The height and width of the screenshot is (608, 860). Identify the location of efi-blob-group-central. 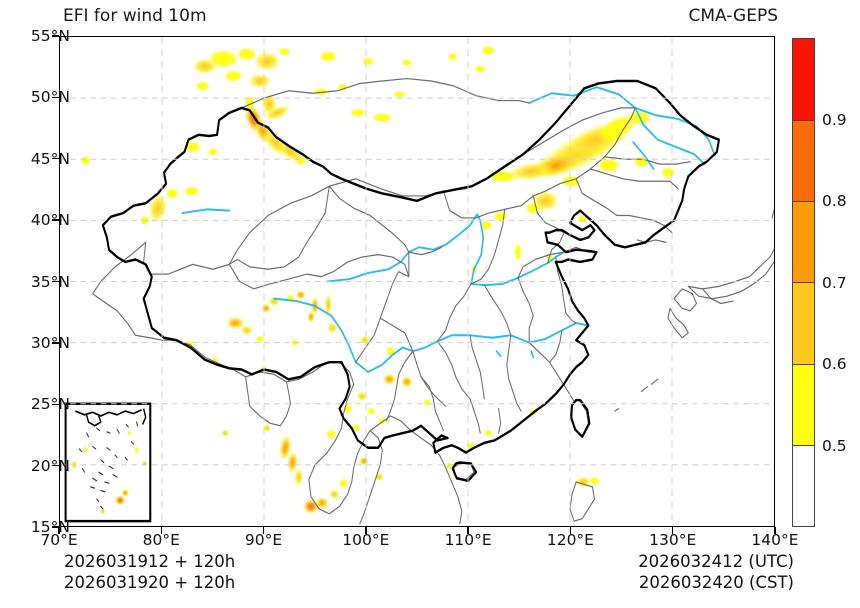
(512, 258).